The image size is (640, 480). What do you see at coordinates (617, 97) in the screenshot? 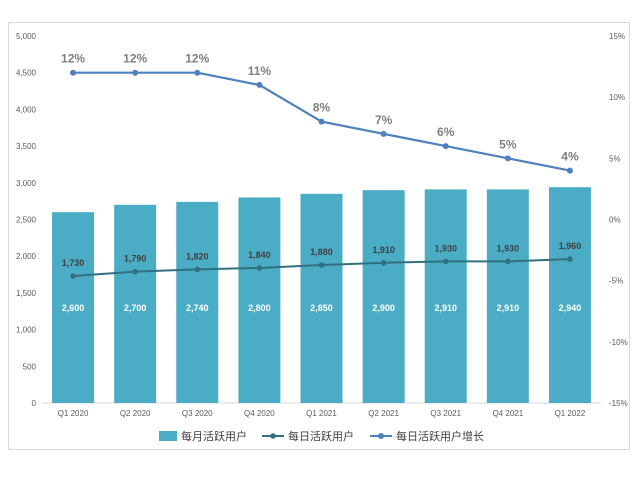
I see `y-right-tick-label: 10%` at bounding box center [617, 97].